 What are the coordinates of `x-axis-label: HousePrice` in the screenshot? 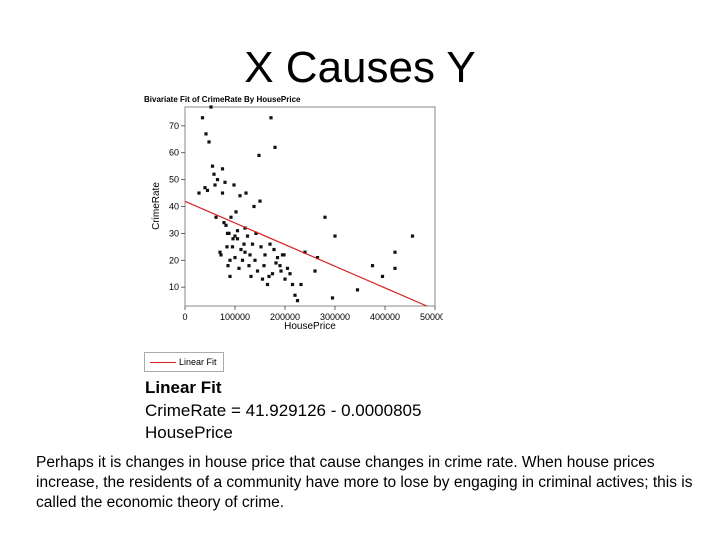 It's located at (310, 326).